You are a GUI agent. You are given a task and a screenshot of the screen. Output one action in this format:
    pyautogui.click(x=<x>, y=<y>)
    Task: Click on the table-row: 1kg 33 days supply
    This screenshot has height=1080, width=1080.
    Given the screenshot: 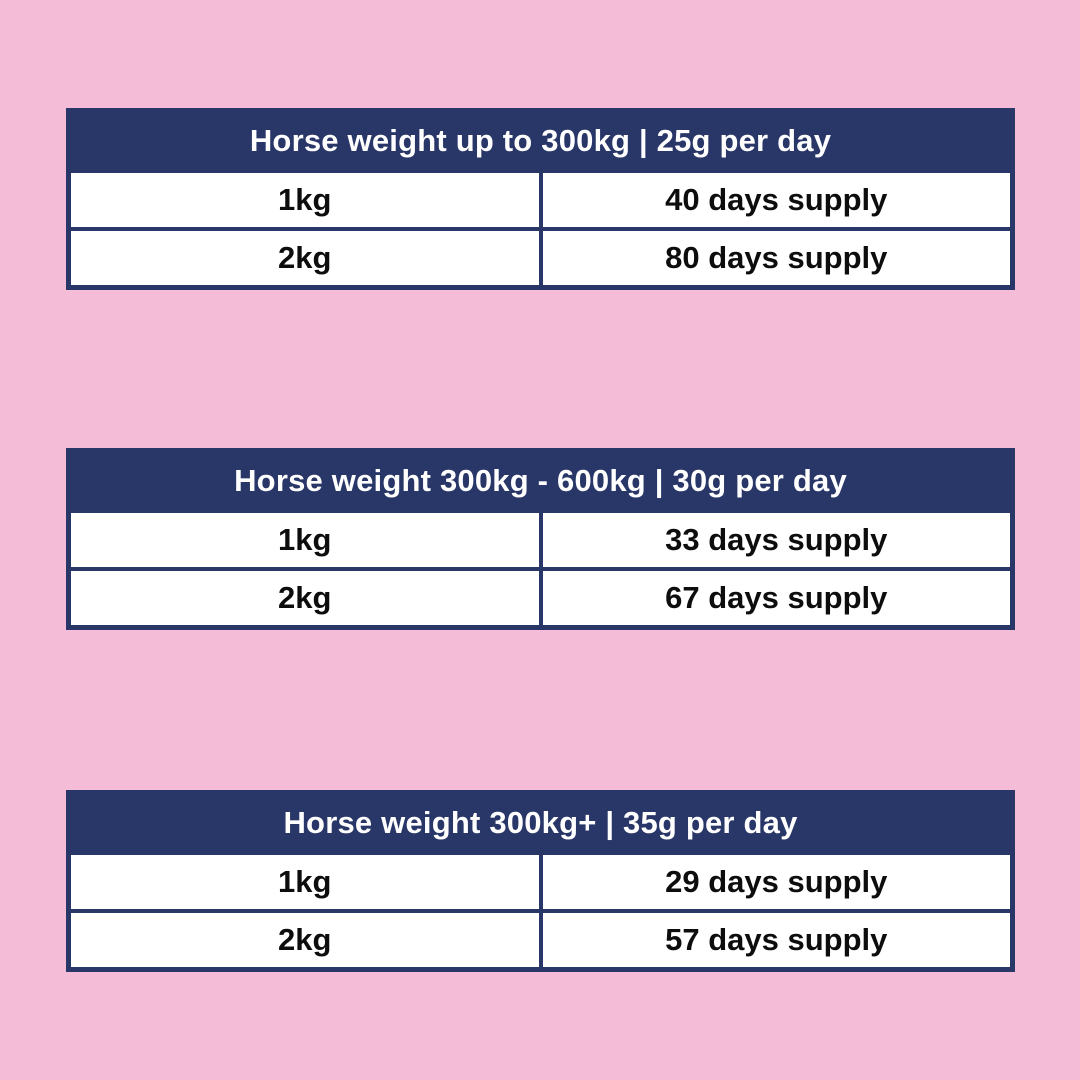 What is the action you would take?
    pyautogui.click(x=540, y=538)
    